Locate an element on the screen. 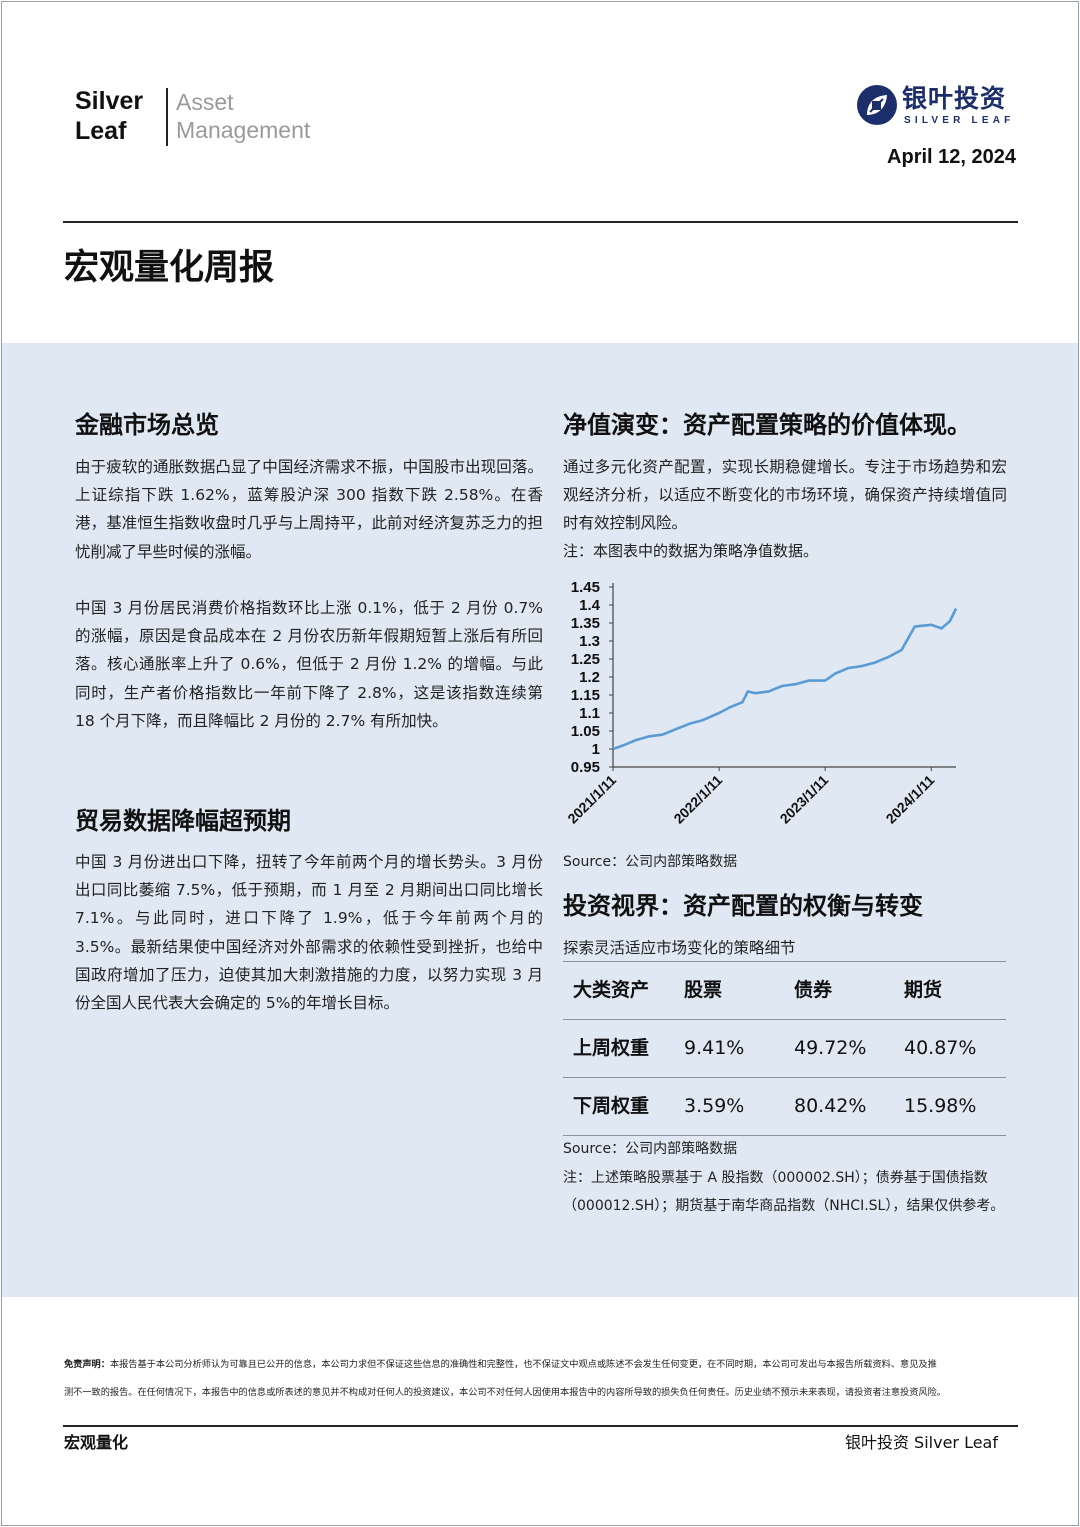 The width and height of the screenshot is (1080, 1527). brand-divider is located at coordinates (167, 117).